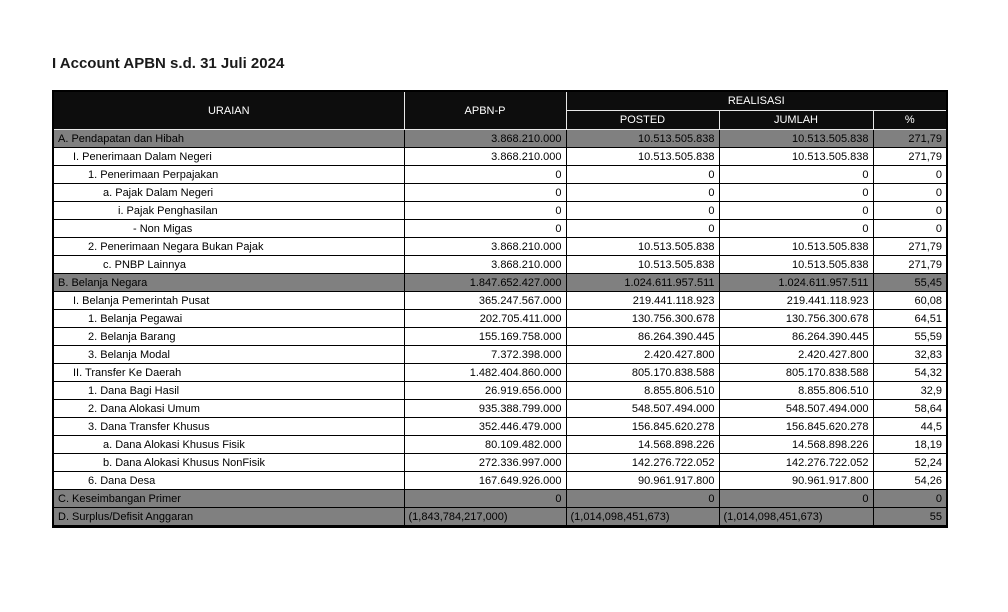 The height and width of the screenshot is (612, 1008). Describe the element at coordinates (228, 282) in the screenshot. I see `cell-uraian: B. Belanja Negara` at that location.